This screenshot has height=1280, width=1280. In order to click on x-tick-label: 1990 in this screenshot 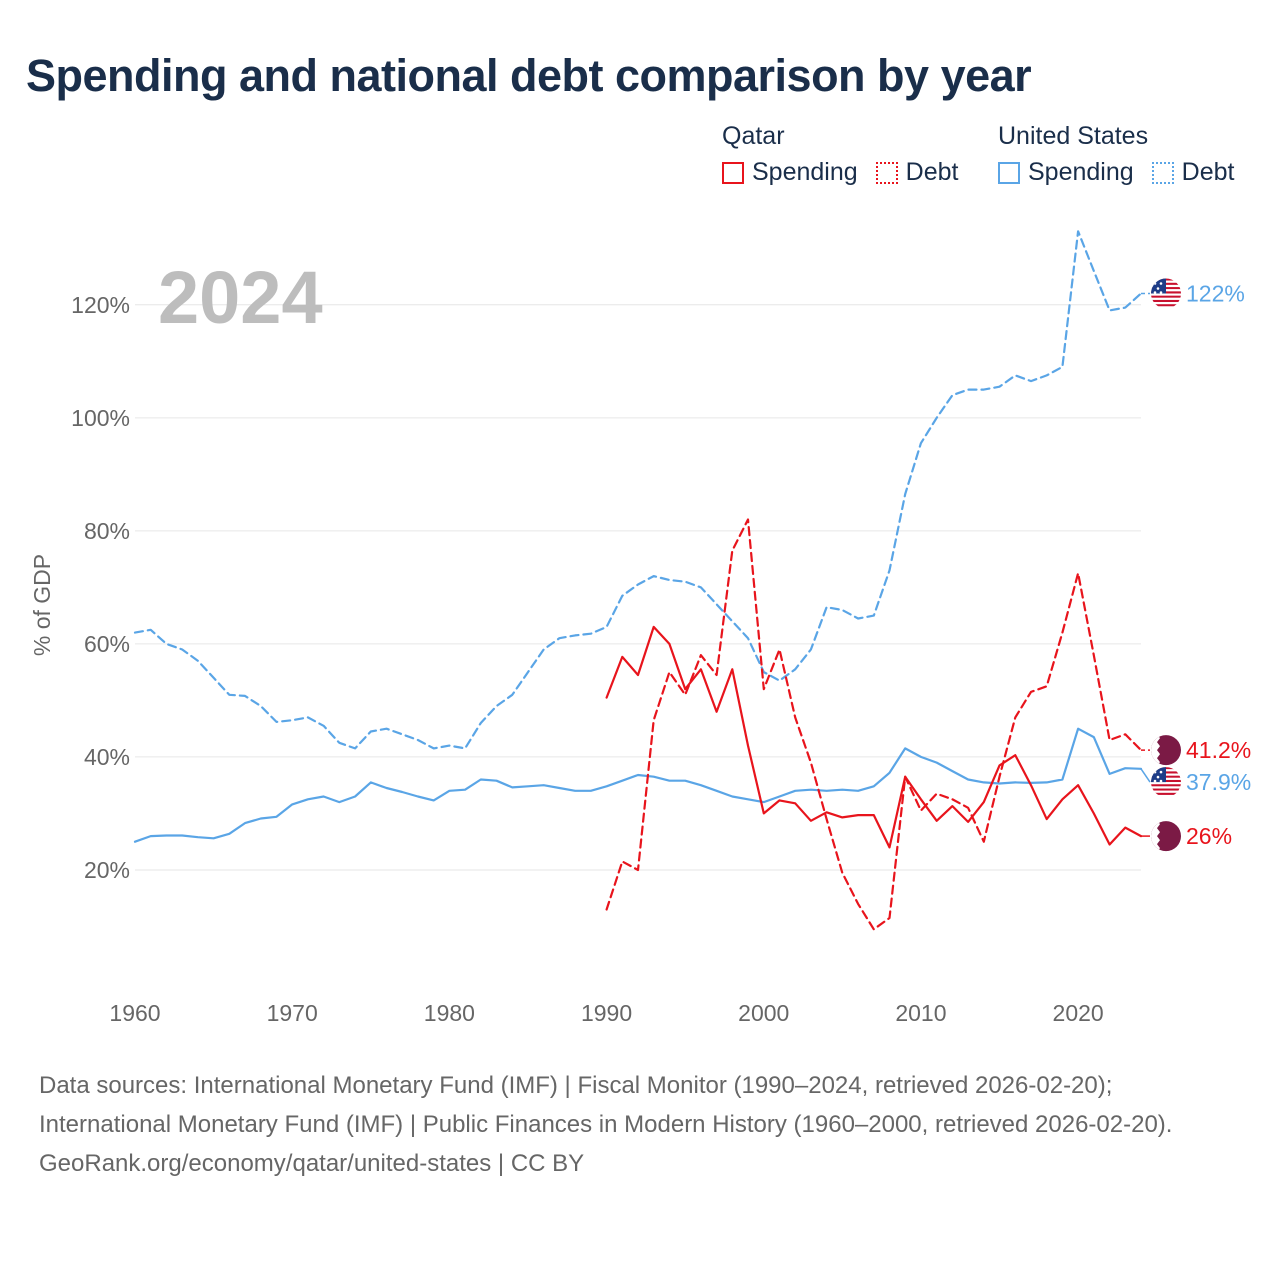, I will do `click(606, 1013)`.